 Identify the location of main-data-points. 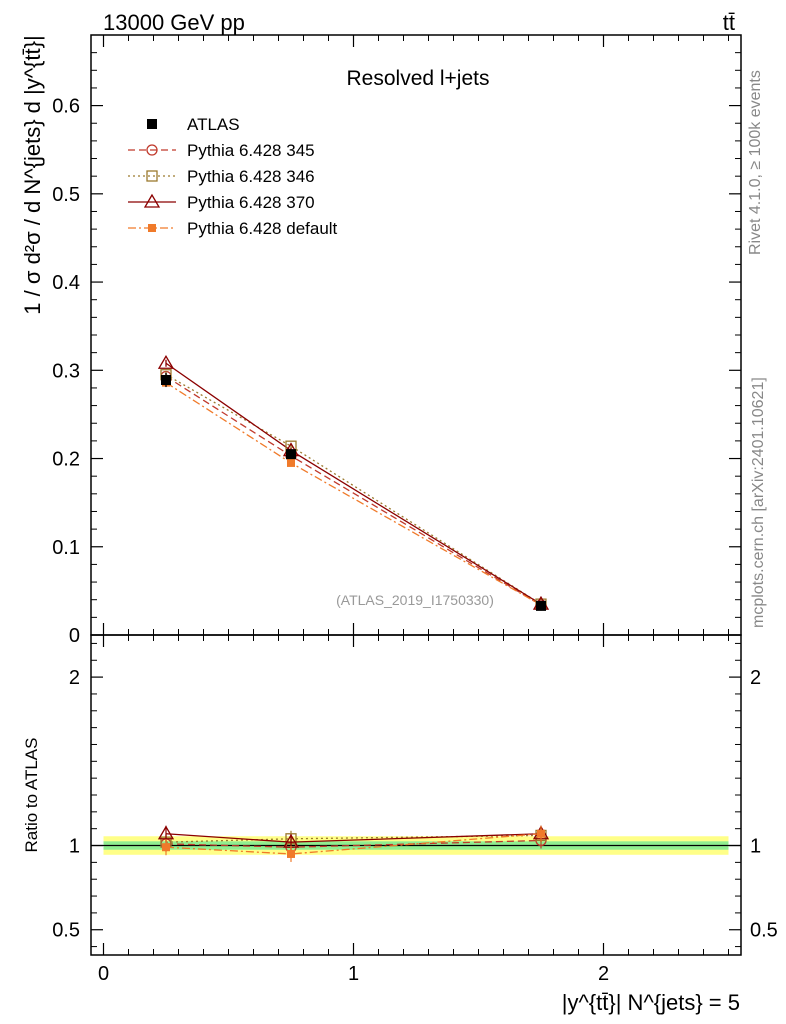
(353, 482).